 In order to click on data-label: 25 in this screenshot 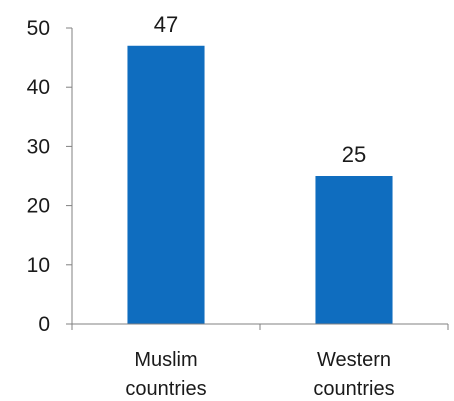, I will do `click(354, 154)`.